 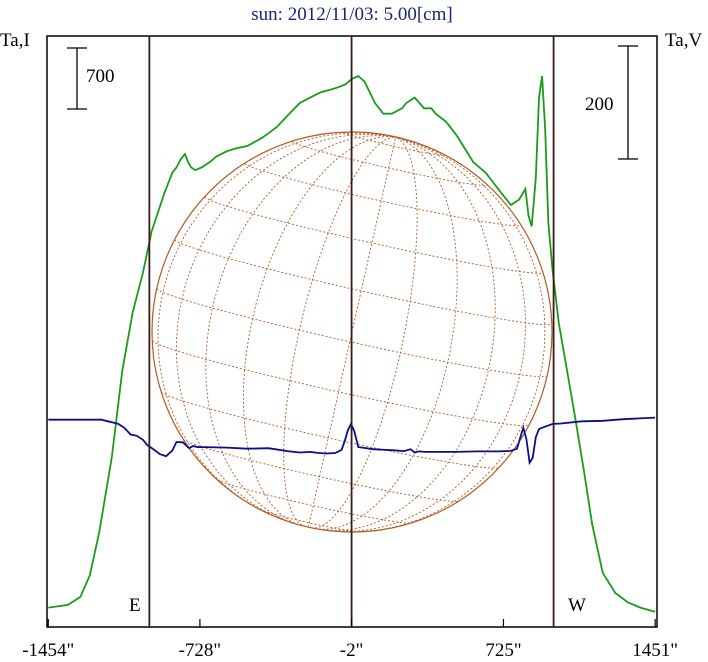 I want to click on scale-bars, so click(x=352, y=102).